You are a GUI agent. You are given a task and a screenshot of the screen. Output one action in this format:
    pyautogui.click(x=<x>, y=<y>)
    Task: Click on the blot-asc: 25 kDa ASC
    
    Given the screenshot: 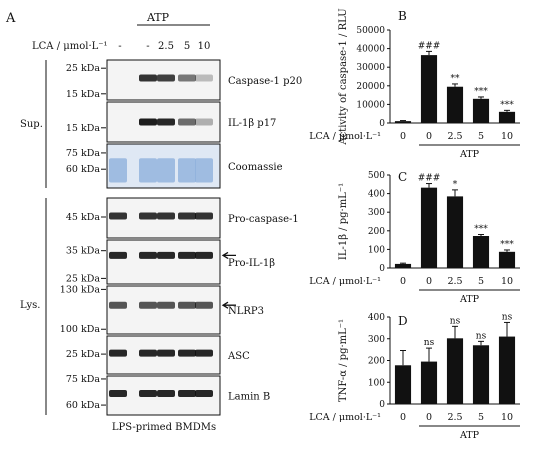 What is the action you would take?
    pyautogui.click(x=158, y=355)
    